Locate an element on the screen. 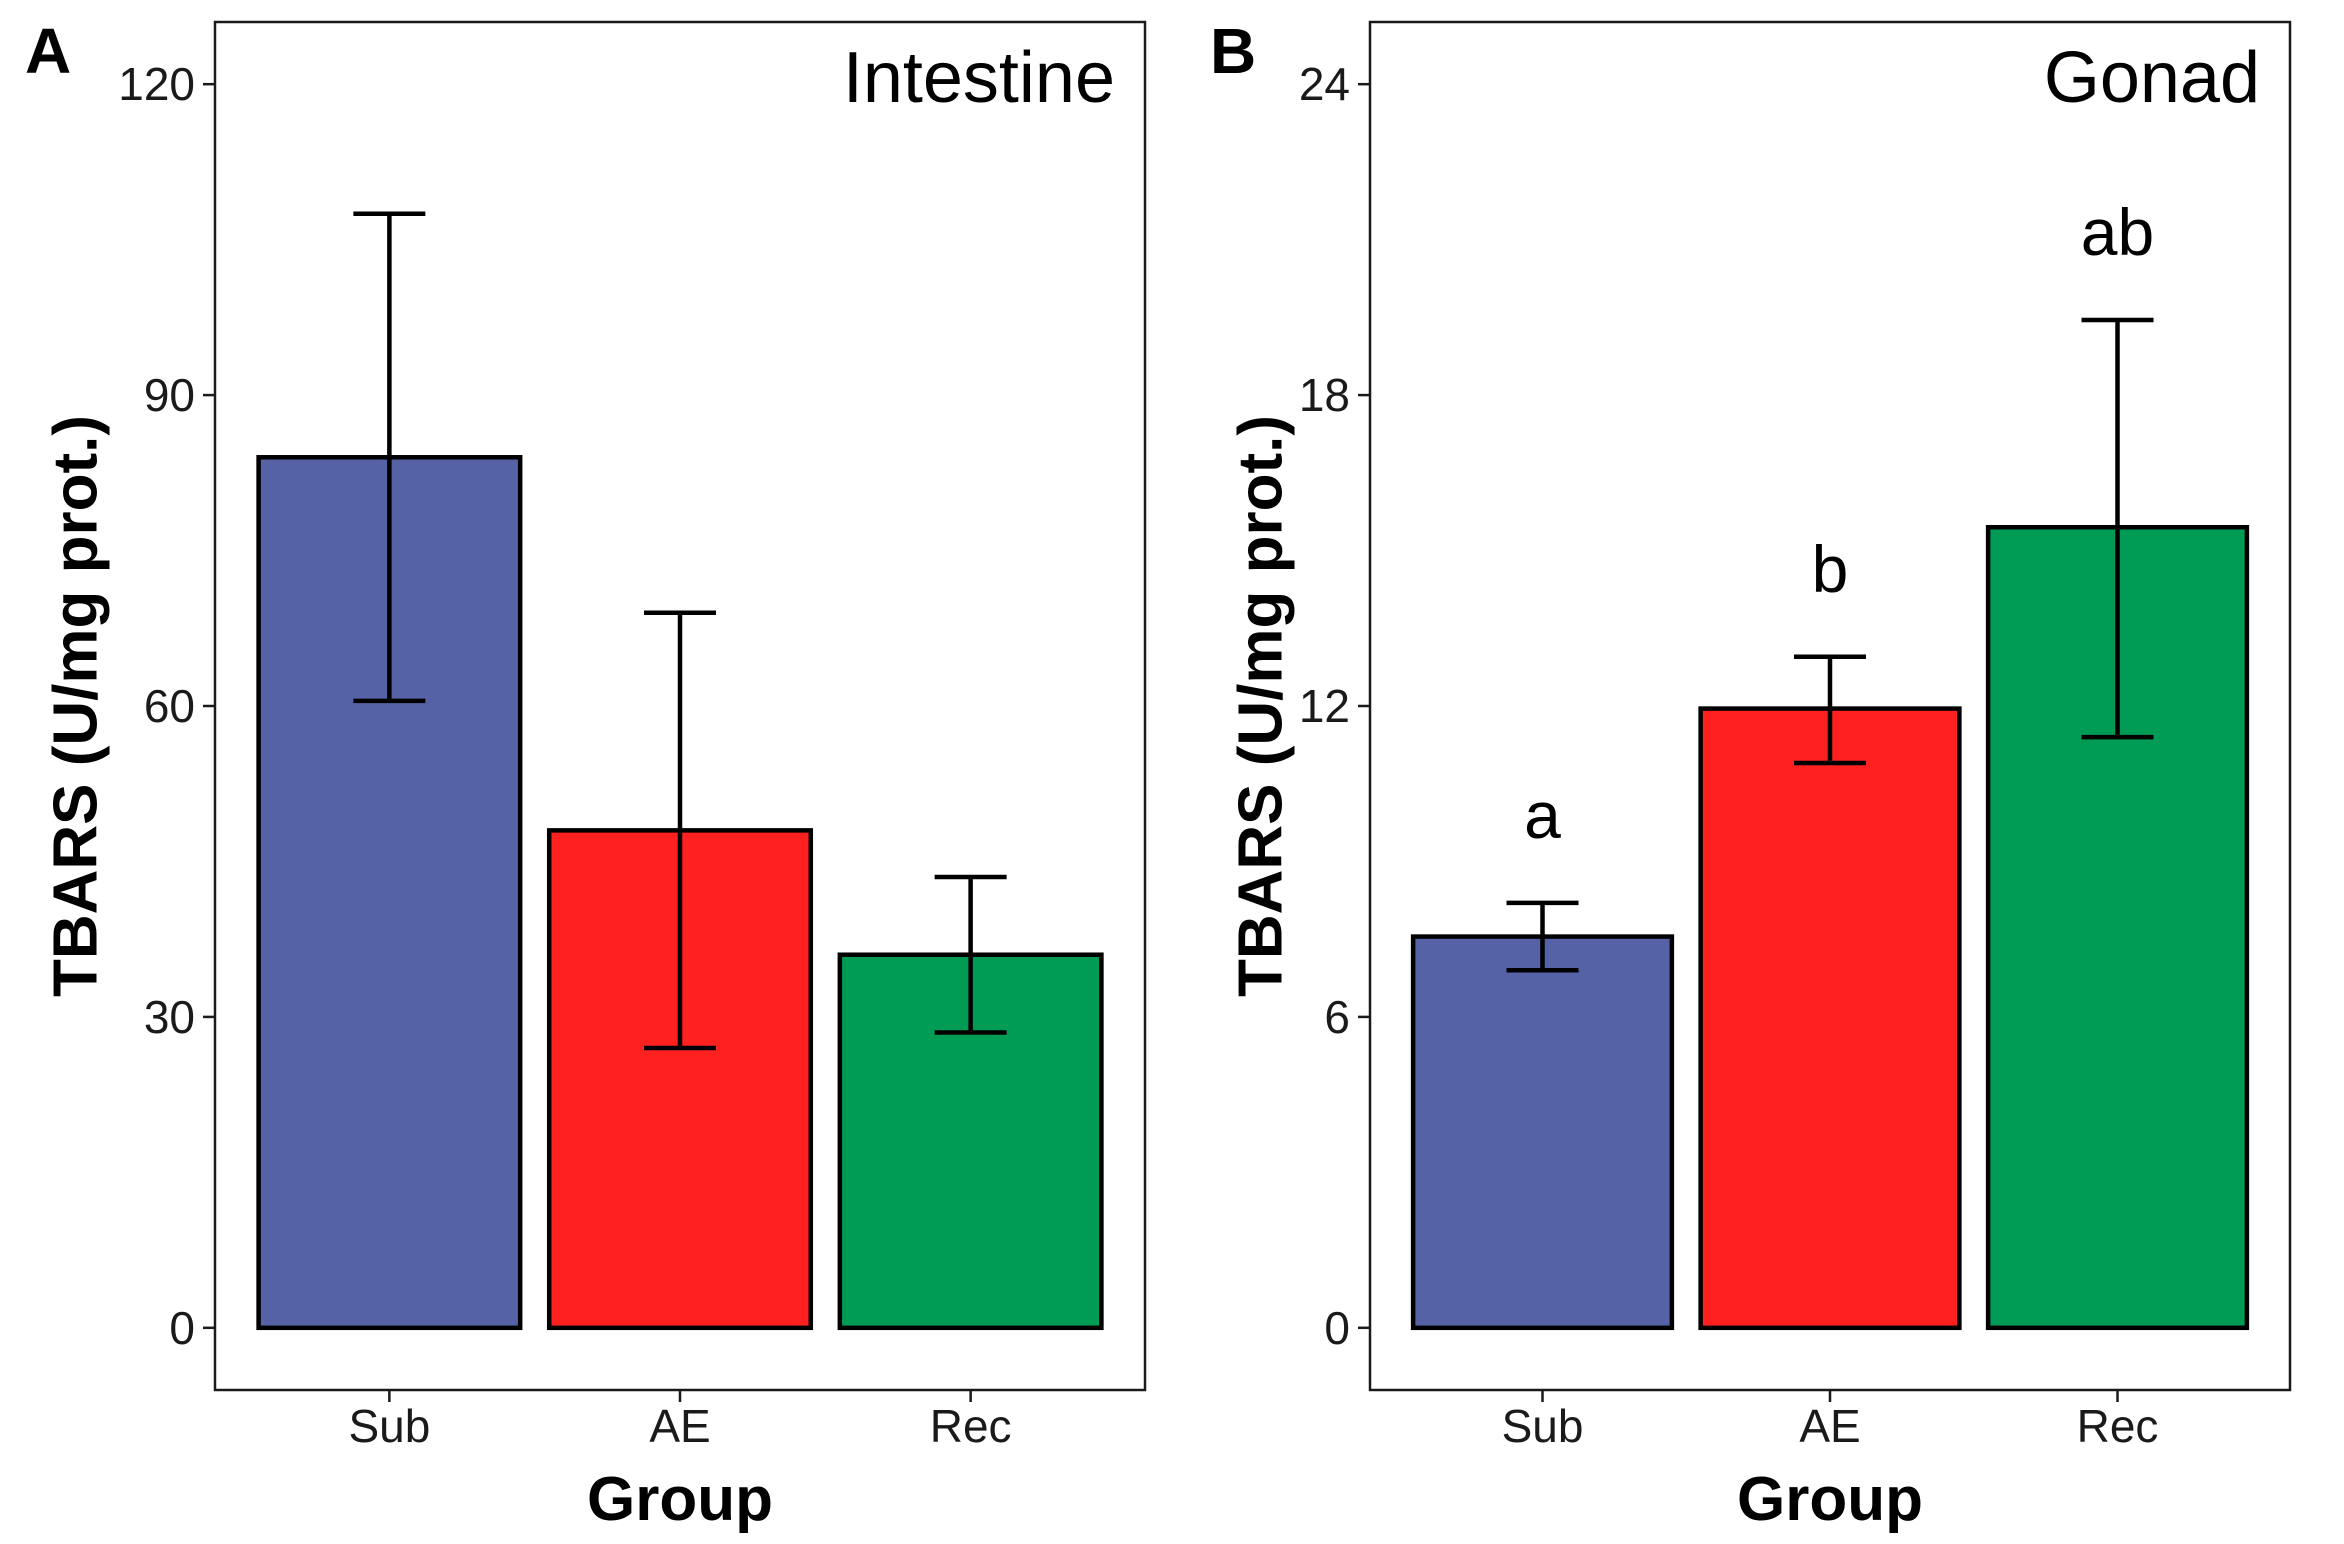  y-tick-label: 24 is located at coordinates (1324, 84).